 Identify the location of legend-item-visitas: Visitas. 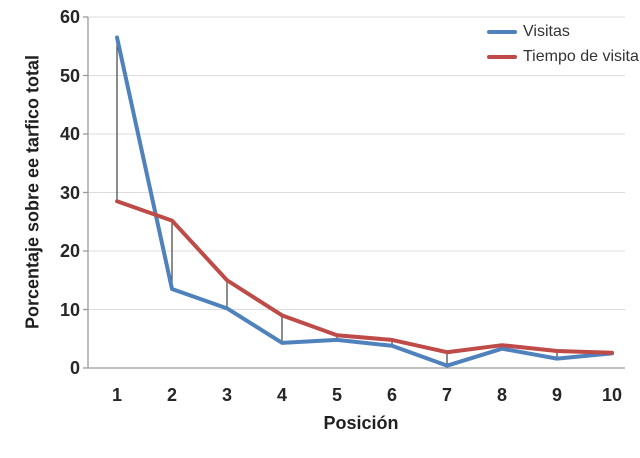
(563, 32).